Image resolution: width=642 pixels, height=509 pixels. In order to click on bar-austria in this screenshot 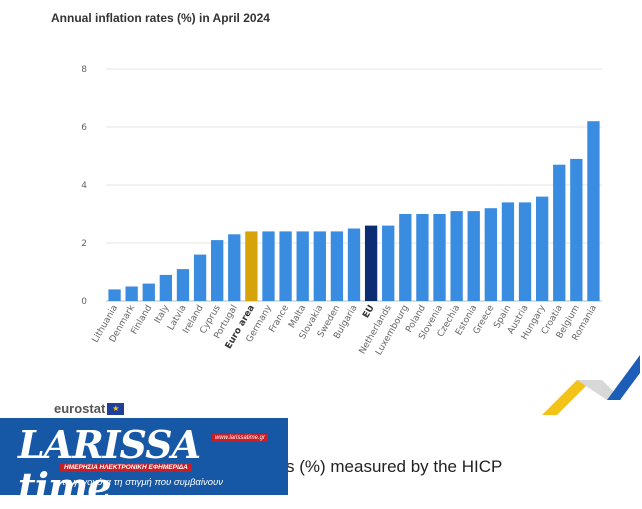, I will do `click(525, 251)`.